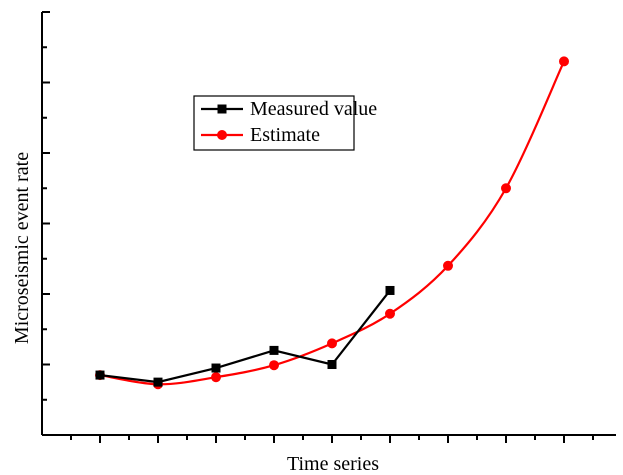 The image size is (623, 475). I want to click on y-axis-title: Microseismic event rate, so click(22, 248).